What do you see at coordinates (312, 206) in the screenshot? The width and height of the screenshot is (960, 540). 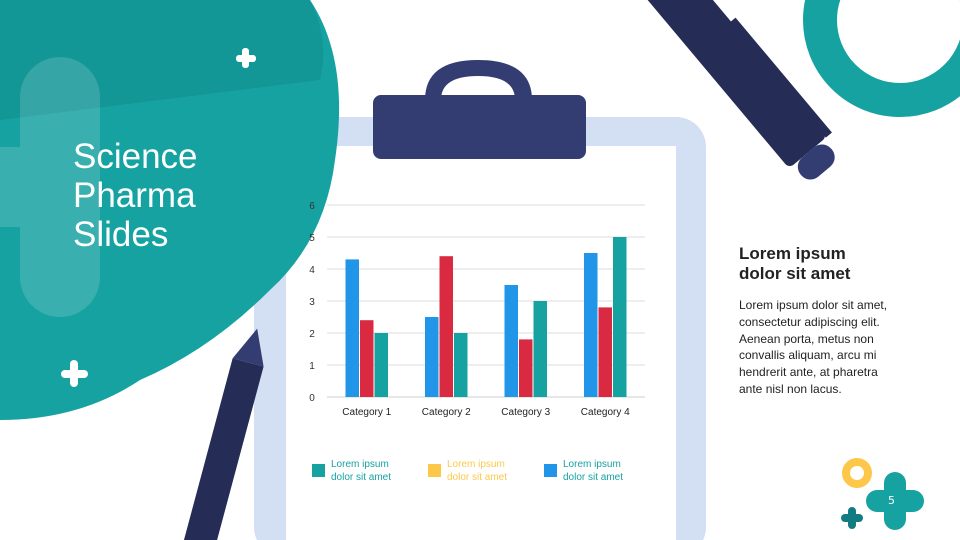 I see `y-tick-label: 6` at bounding box center [312, 206].